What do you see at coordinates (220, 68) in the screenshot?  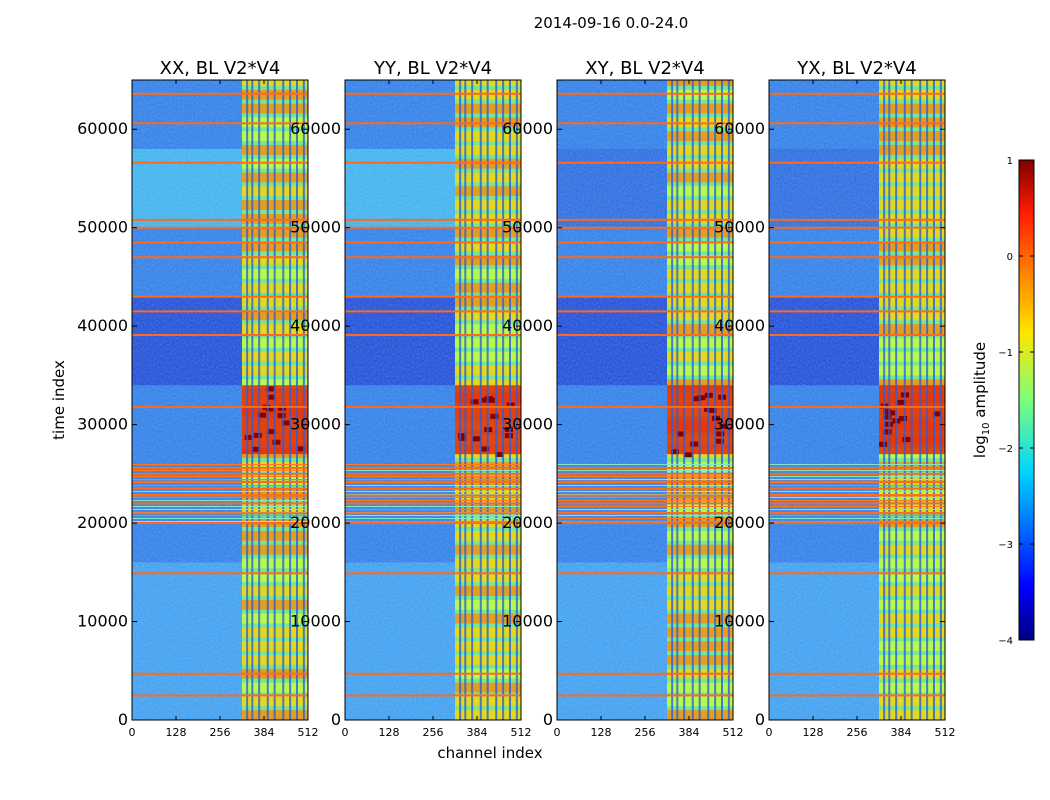 I see `panel-title: XX, BL V2*V4` at bounding box center [220, 68].